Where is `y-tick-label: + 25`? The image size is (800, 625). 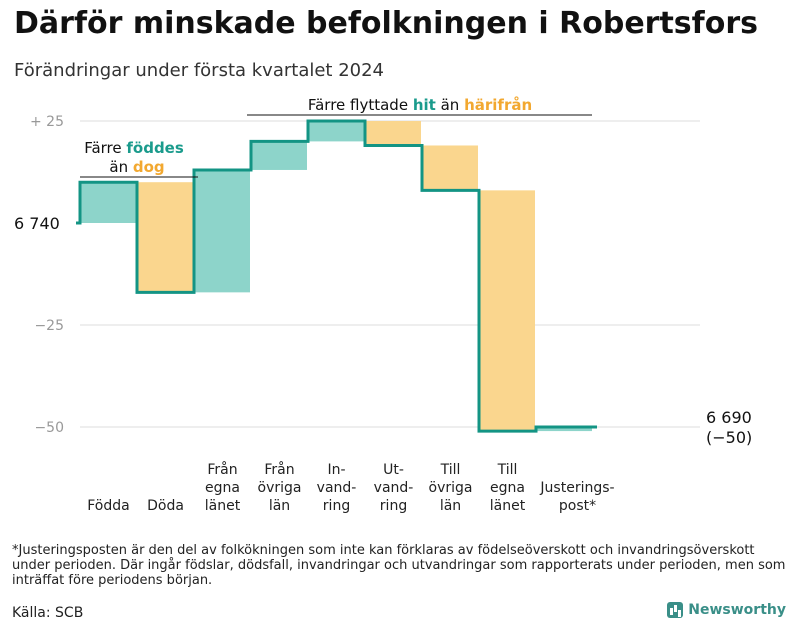
y-tick-label: + 25 is located at coordinates (47, 122).